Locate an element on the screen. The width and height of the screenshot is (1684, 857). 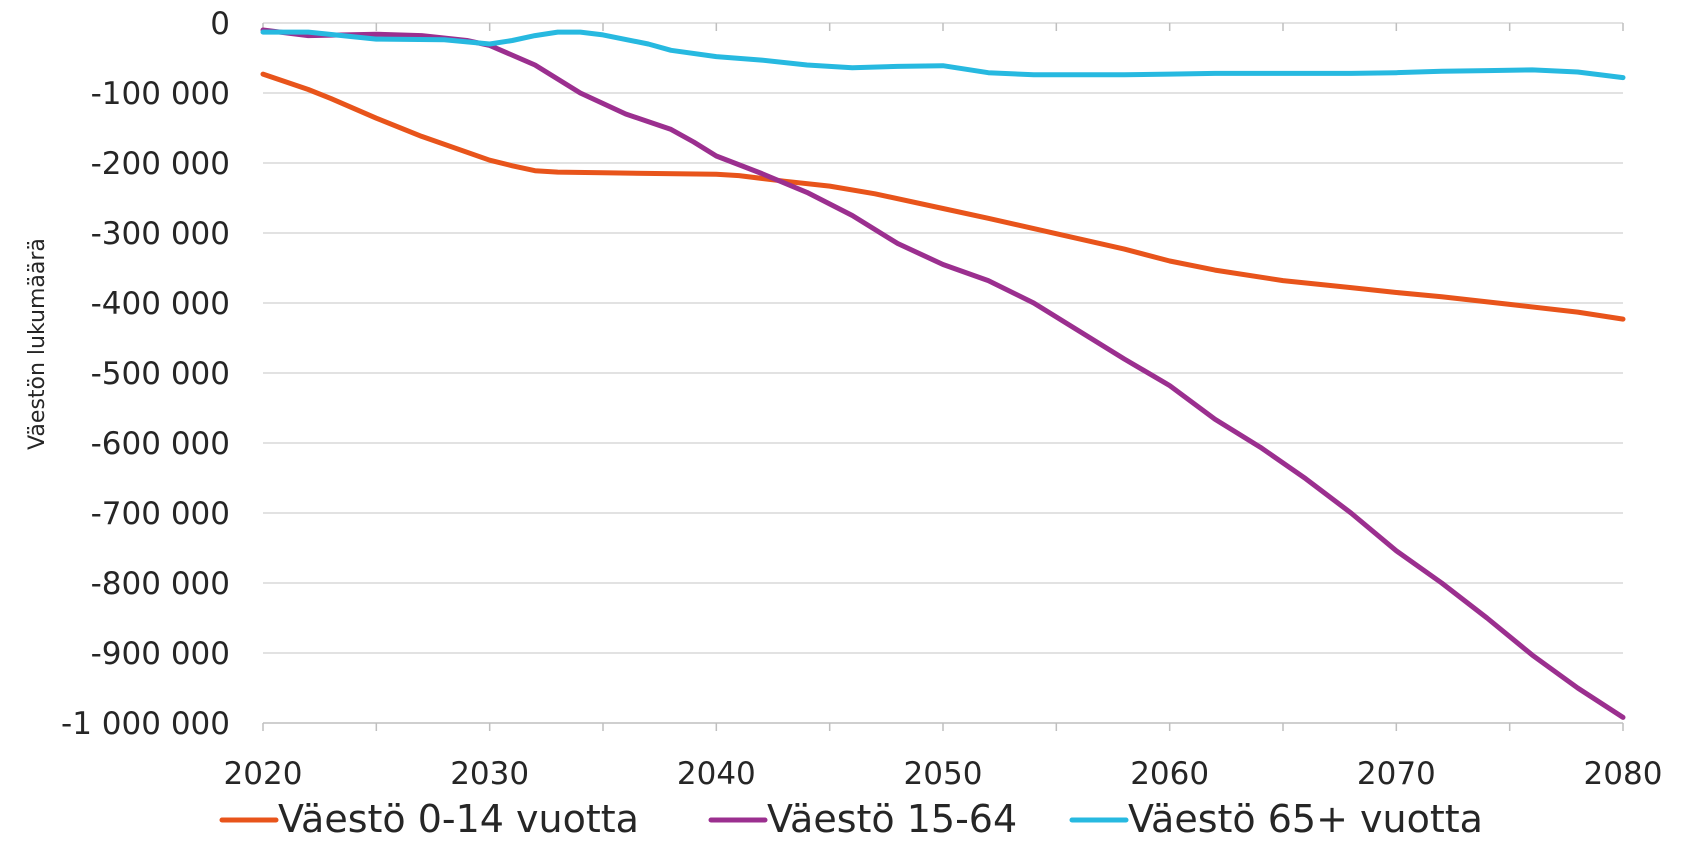
x-tick-label: 2020 is located at coordinates (263, 774).